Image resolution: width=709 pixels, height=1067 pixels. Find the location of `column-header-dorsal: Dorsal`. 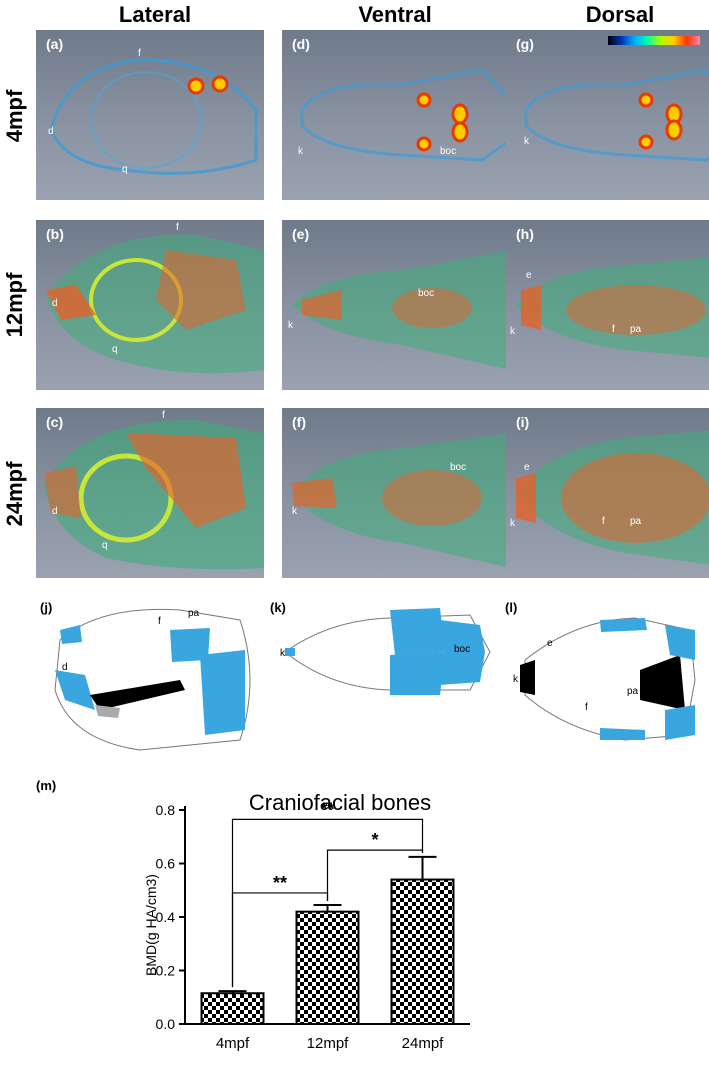

column-header-dorsal: Dorsal is located at coordinates (620, 14).